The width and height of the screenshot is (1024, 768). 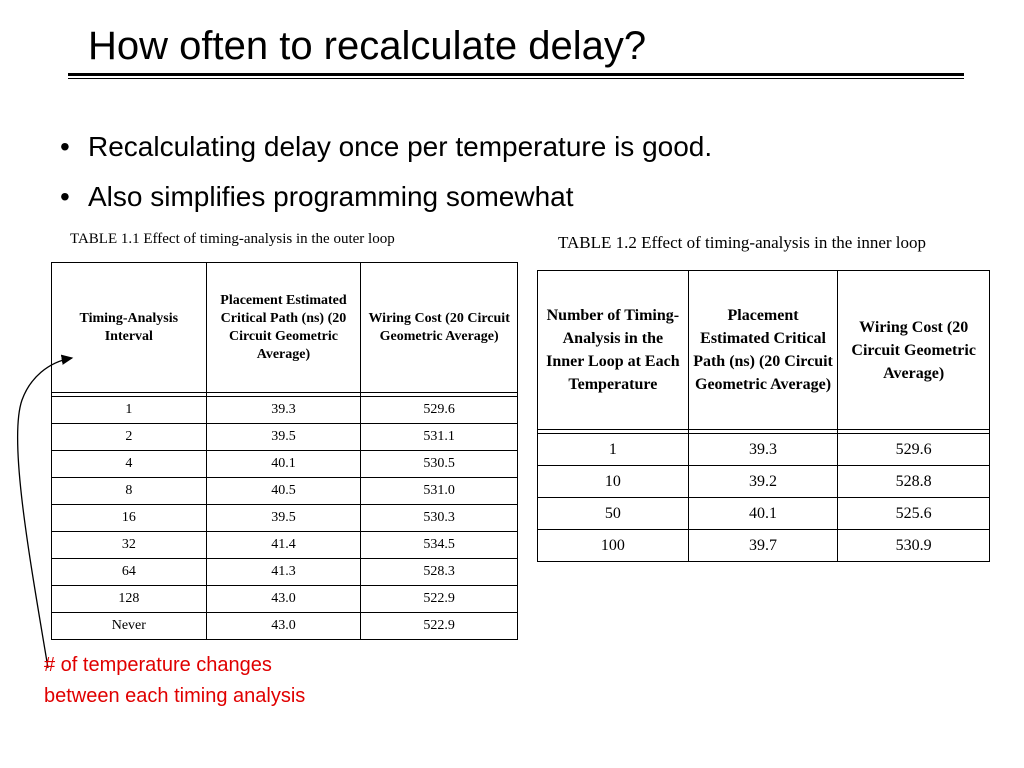 I want to click on table-row: 2 39.5 531.1, so click(x=284, y=437).